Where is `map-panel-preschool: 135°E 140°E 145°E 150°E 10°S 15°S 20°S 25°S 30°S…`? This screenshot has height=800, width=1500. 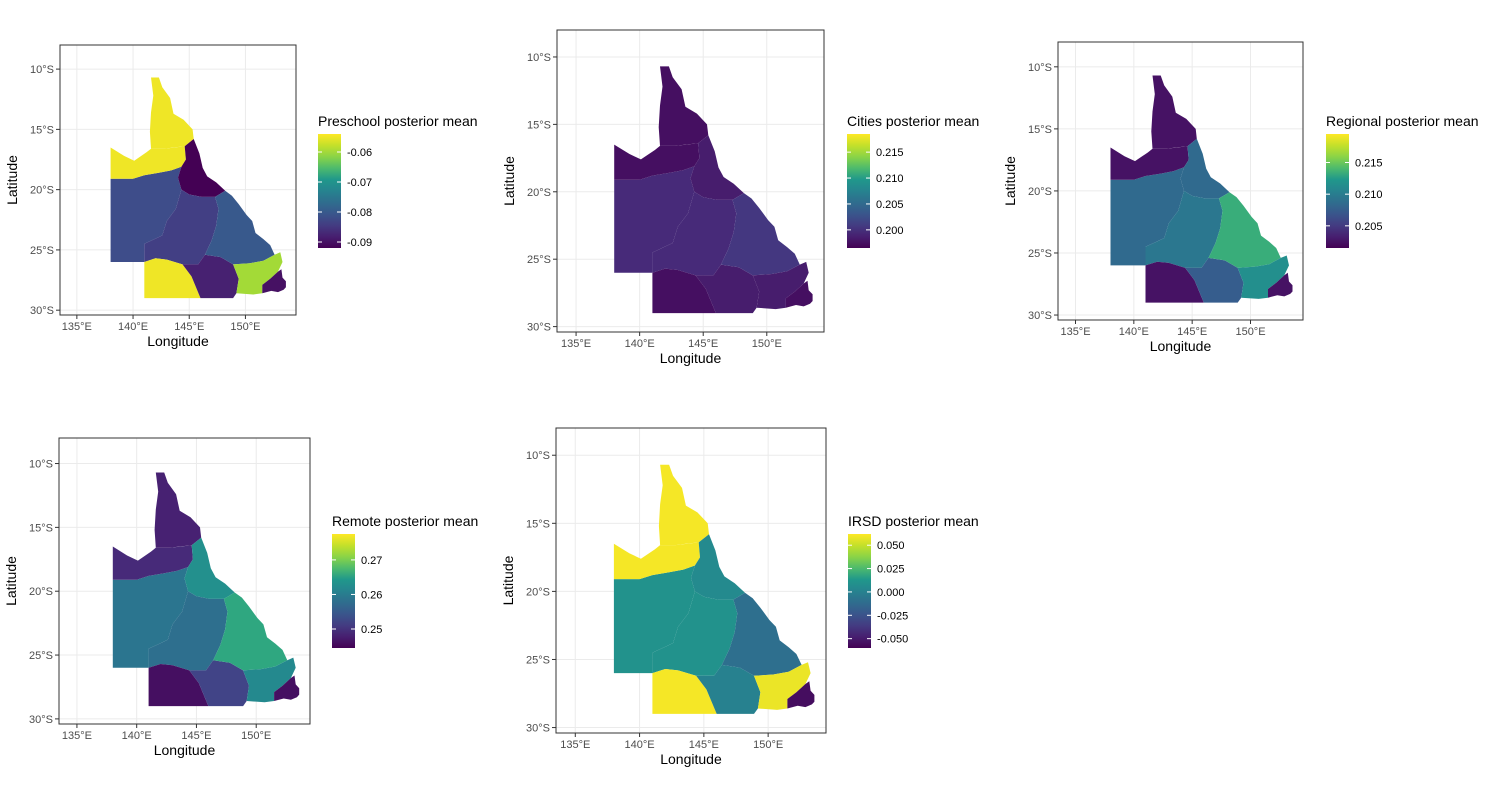 map-panel-preschool: 135°E 140°E 145°E 150°E 10°S 15°S 20°S 25°S 30°S… is located at coordinates (241, 196).